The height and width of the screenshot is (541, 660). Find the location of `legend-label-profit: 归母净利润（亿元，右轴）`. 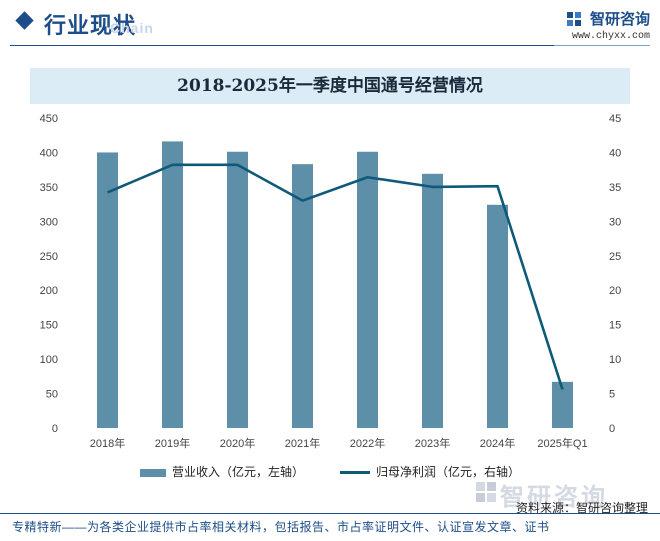

legend-label-profit: 归母净利润（亿元，右轴） is located at coordinates (448, 472).